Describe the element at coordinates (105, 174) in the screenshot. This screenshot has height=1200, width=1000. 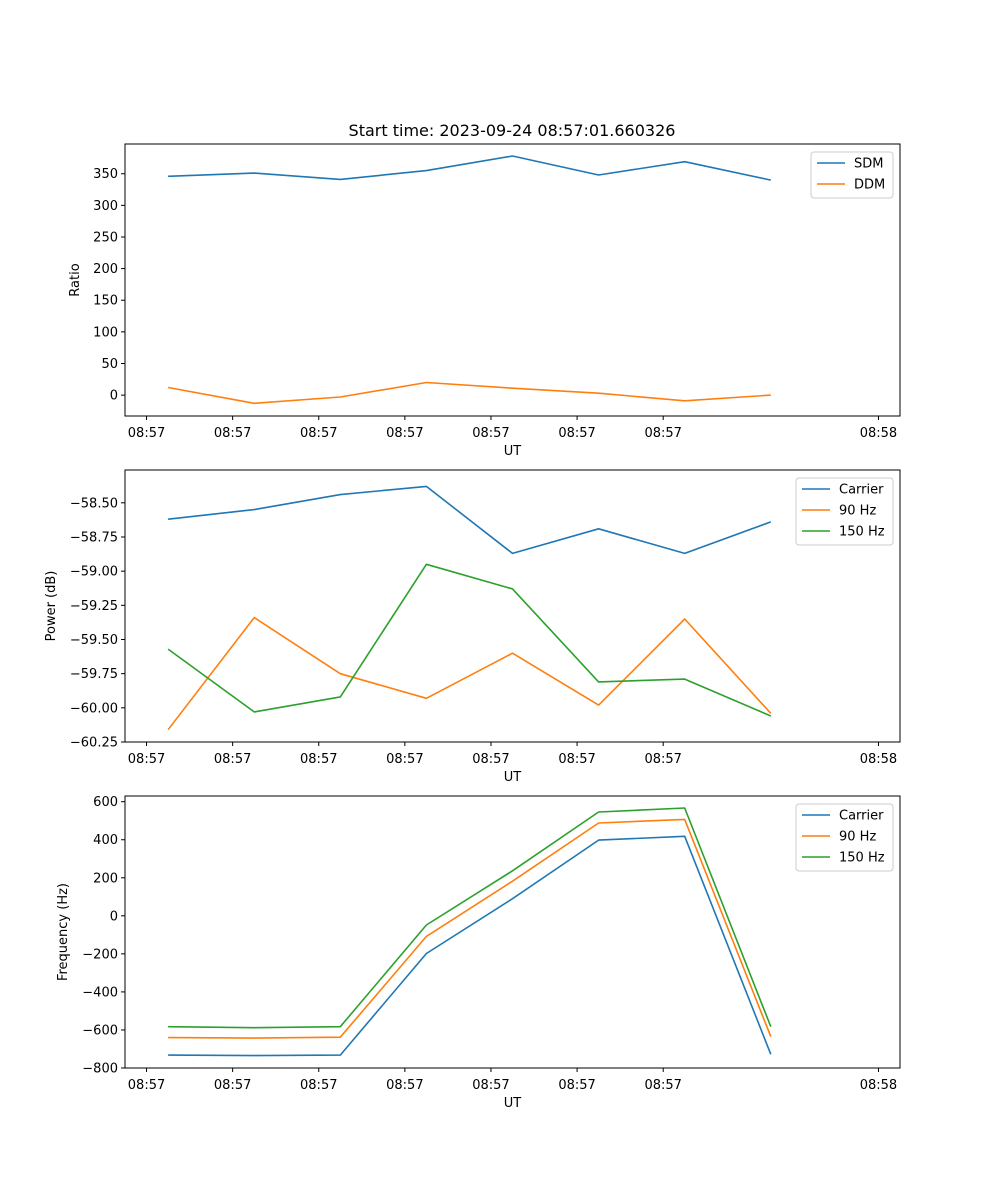
I see `y-tick-label: 350` at that location.